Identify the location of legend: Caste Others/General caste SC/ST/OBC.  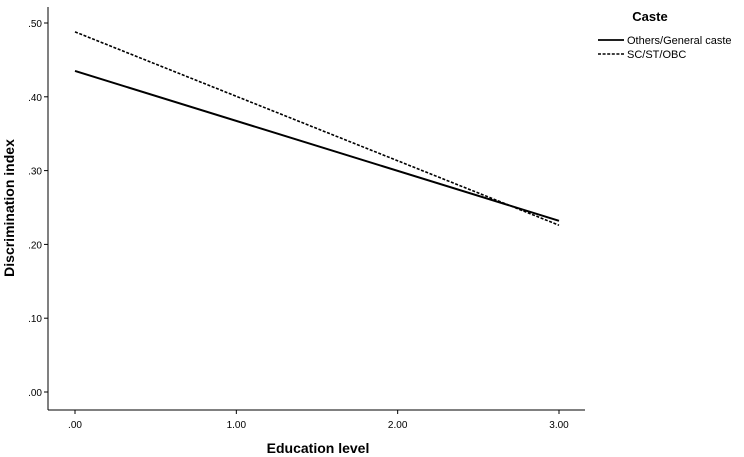
(665, 35).